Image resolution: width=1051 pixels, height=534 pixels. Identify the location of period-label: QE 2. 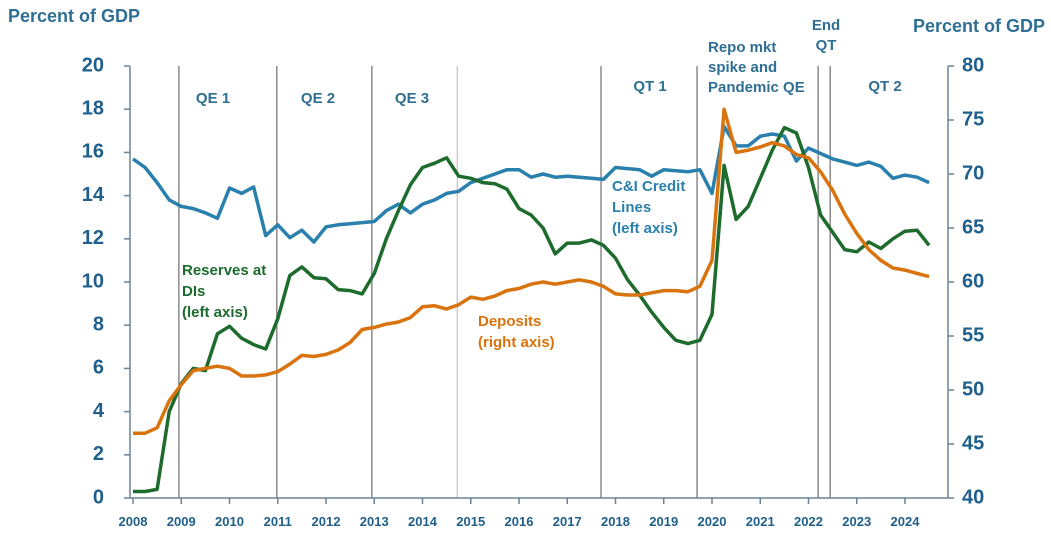
(318, 98).